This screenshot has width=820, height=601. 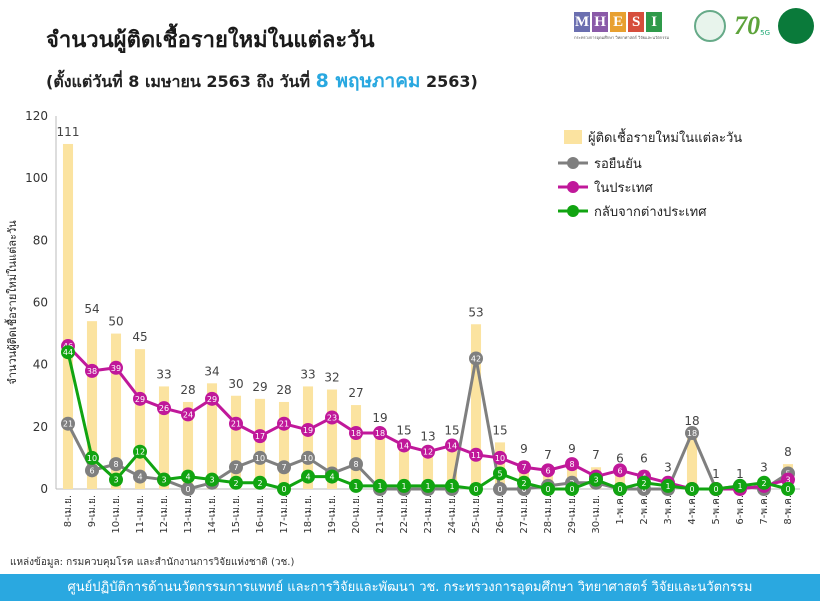 I want to click on x-tick-label: 28-เม.ย., so click(x=548, y=514).